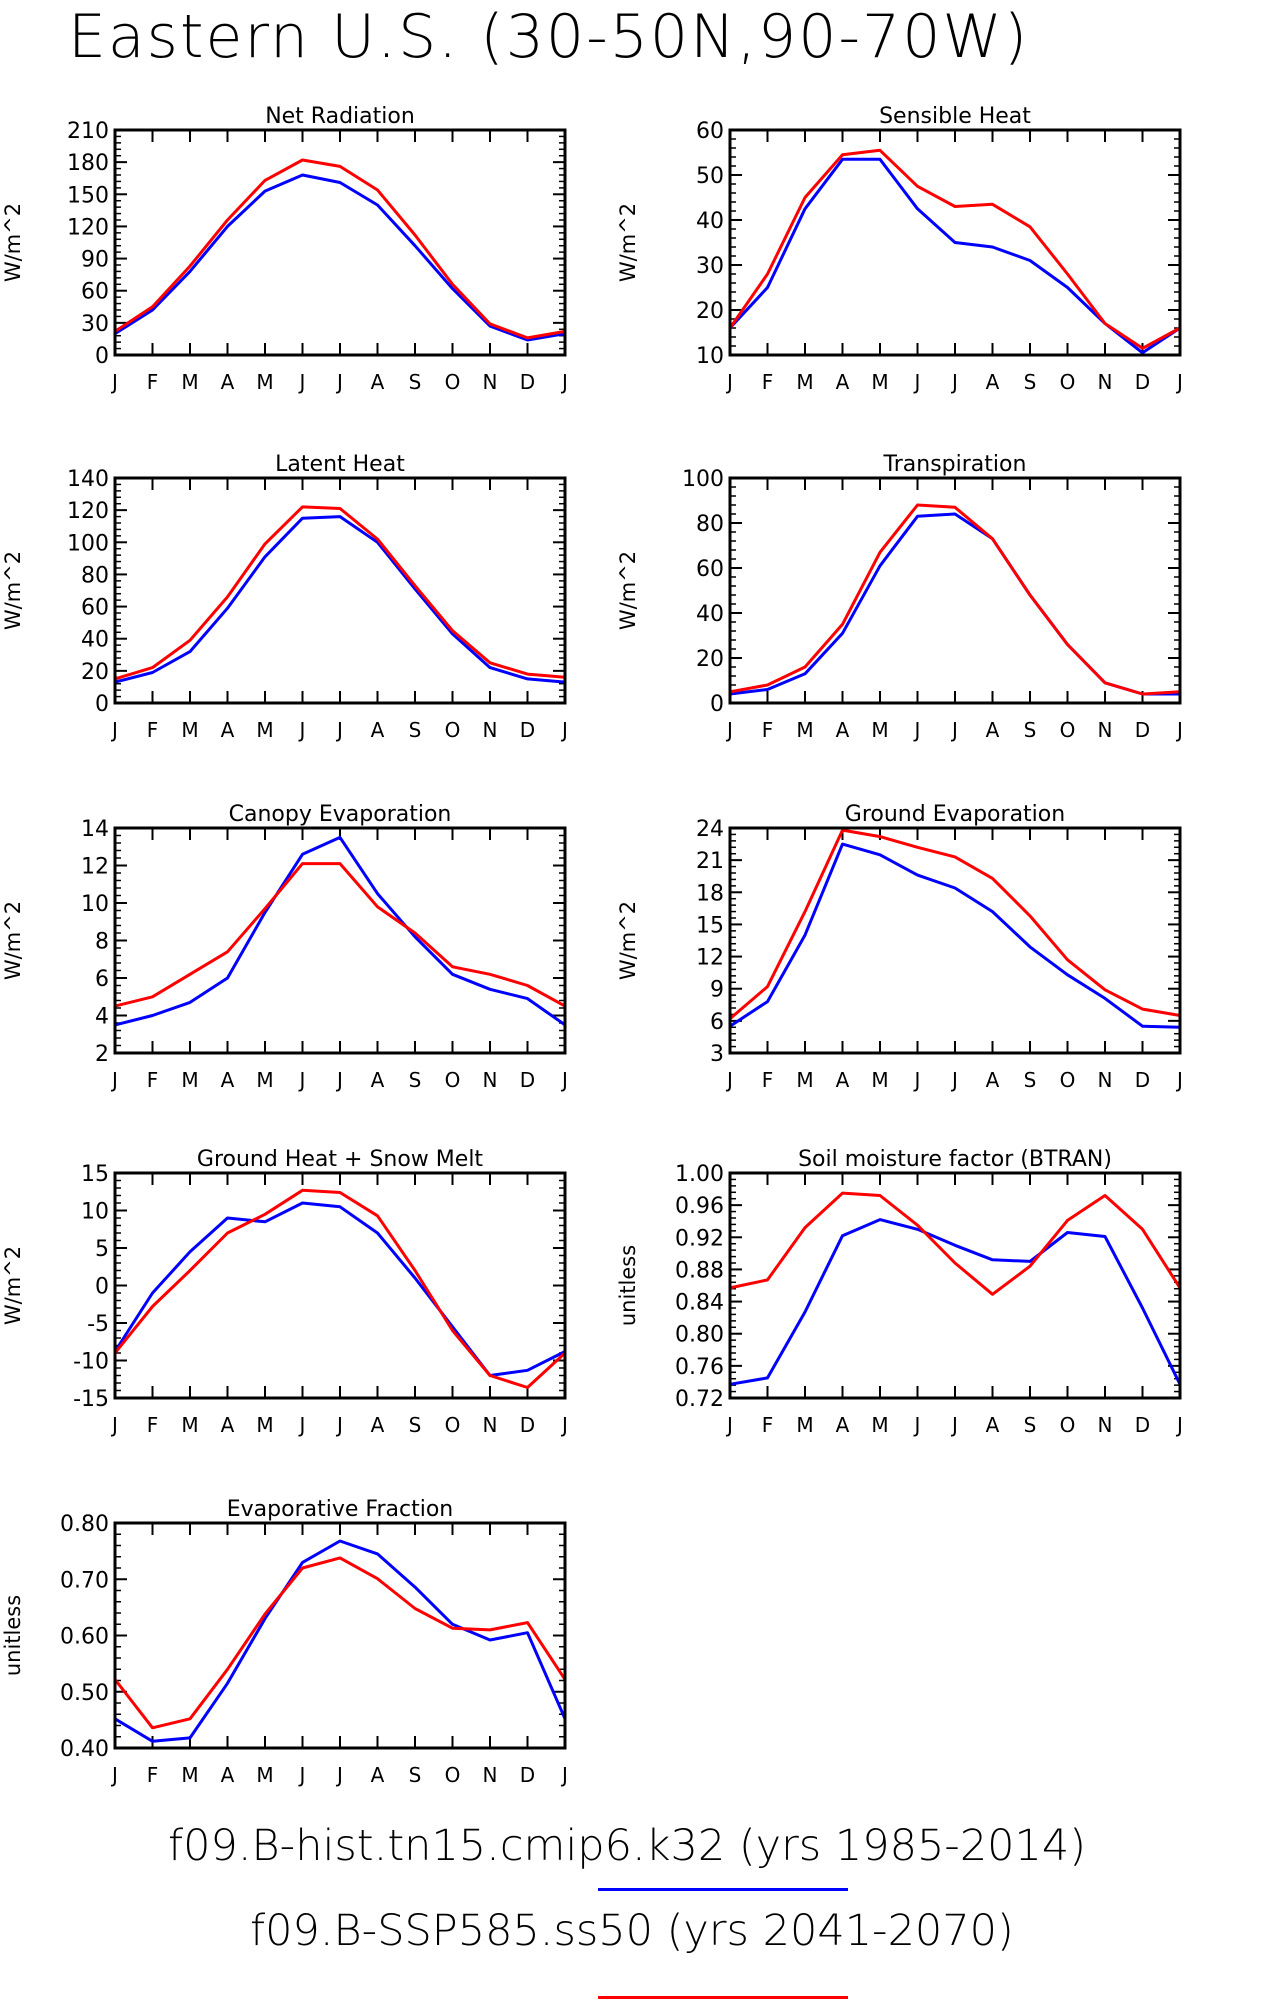  I want to click on y-tick-label: -15, so click(91, 1399).